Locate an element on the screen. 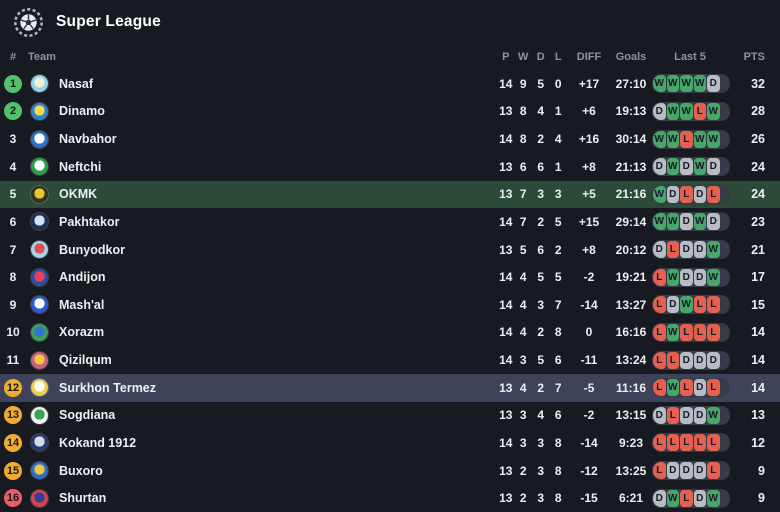 This screenshot has width=780, height=512. column-header-played: P is located at coordinates (506, 57).